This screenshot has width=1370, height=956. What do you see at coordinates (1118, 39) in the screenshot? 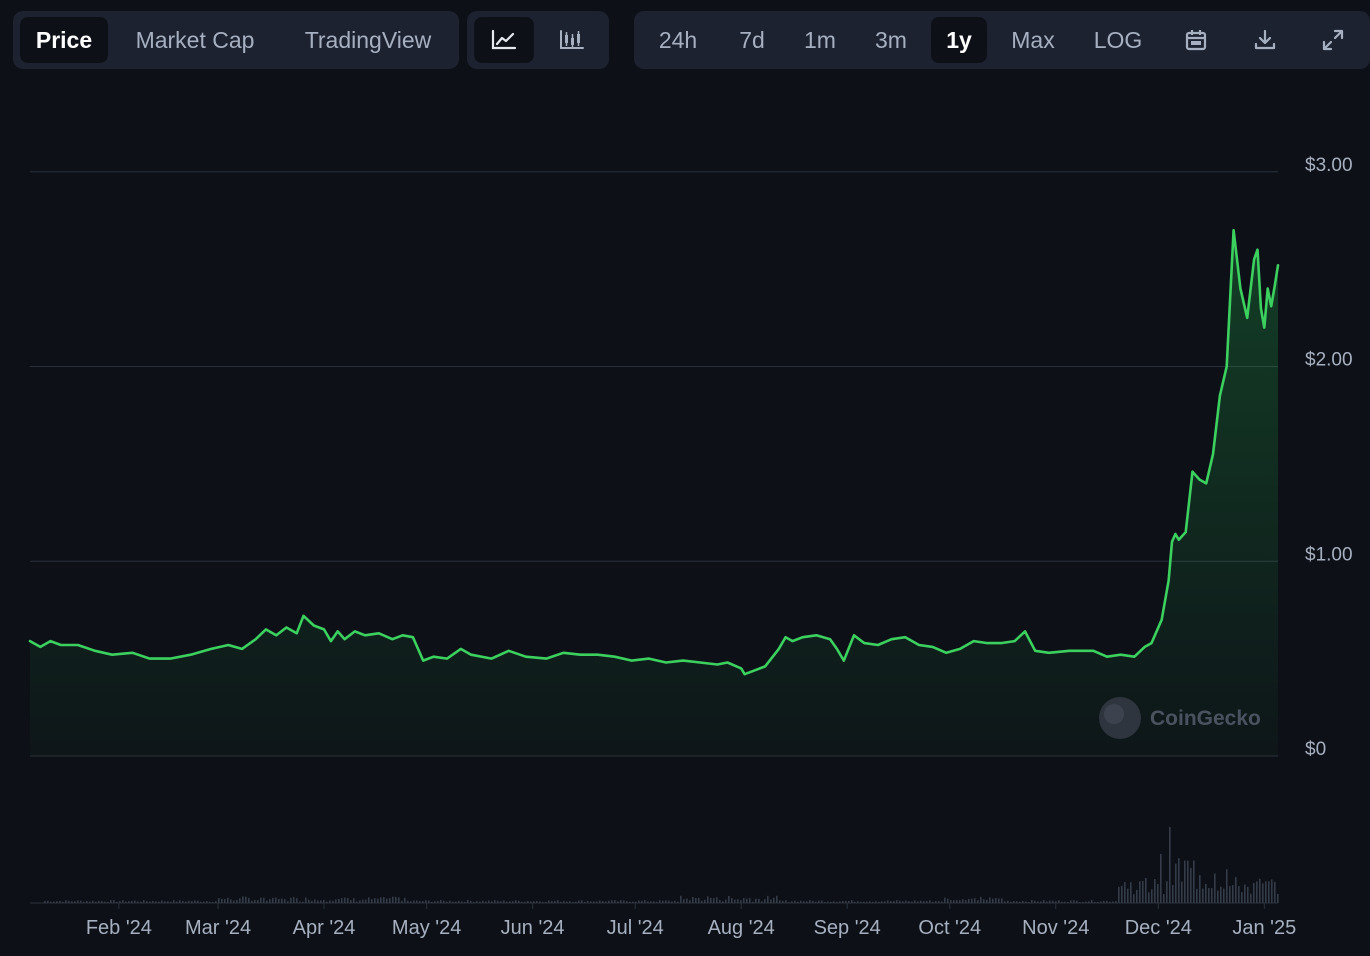
I see `log-scale-button: LOG` at bounding box center [1118, 39].